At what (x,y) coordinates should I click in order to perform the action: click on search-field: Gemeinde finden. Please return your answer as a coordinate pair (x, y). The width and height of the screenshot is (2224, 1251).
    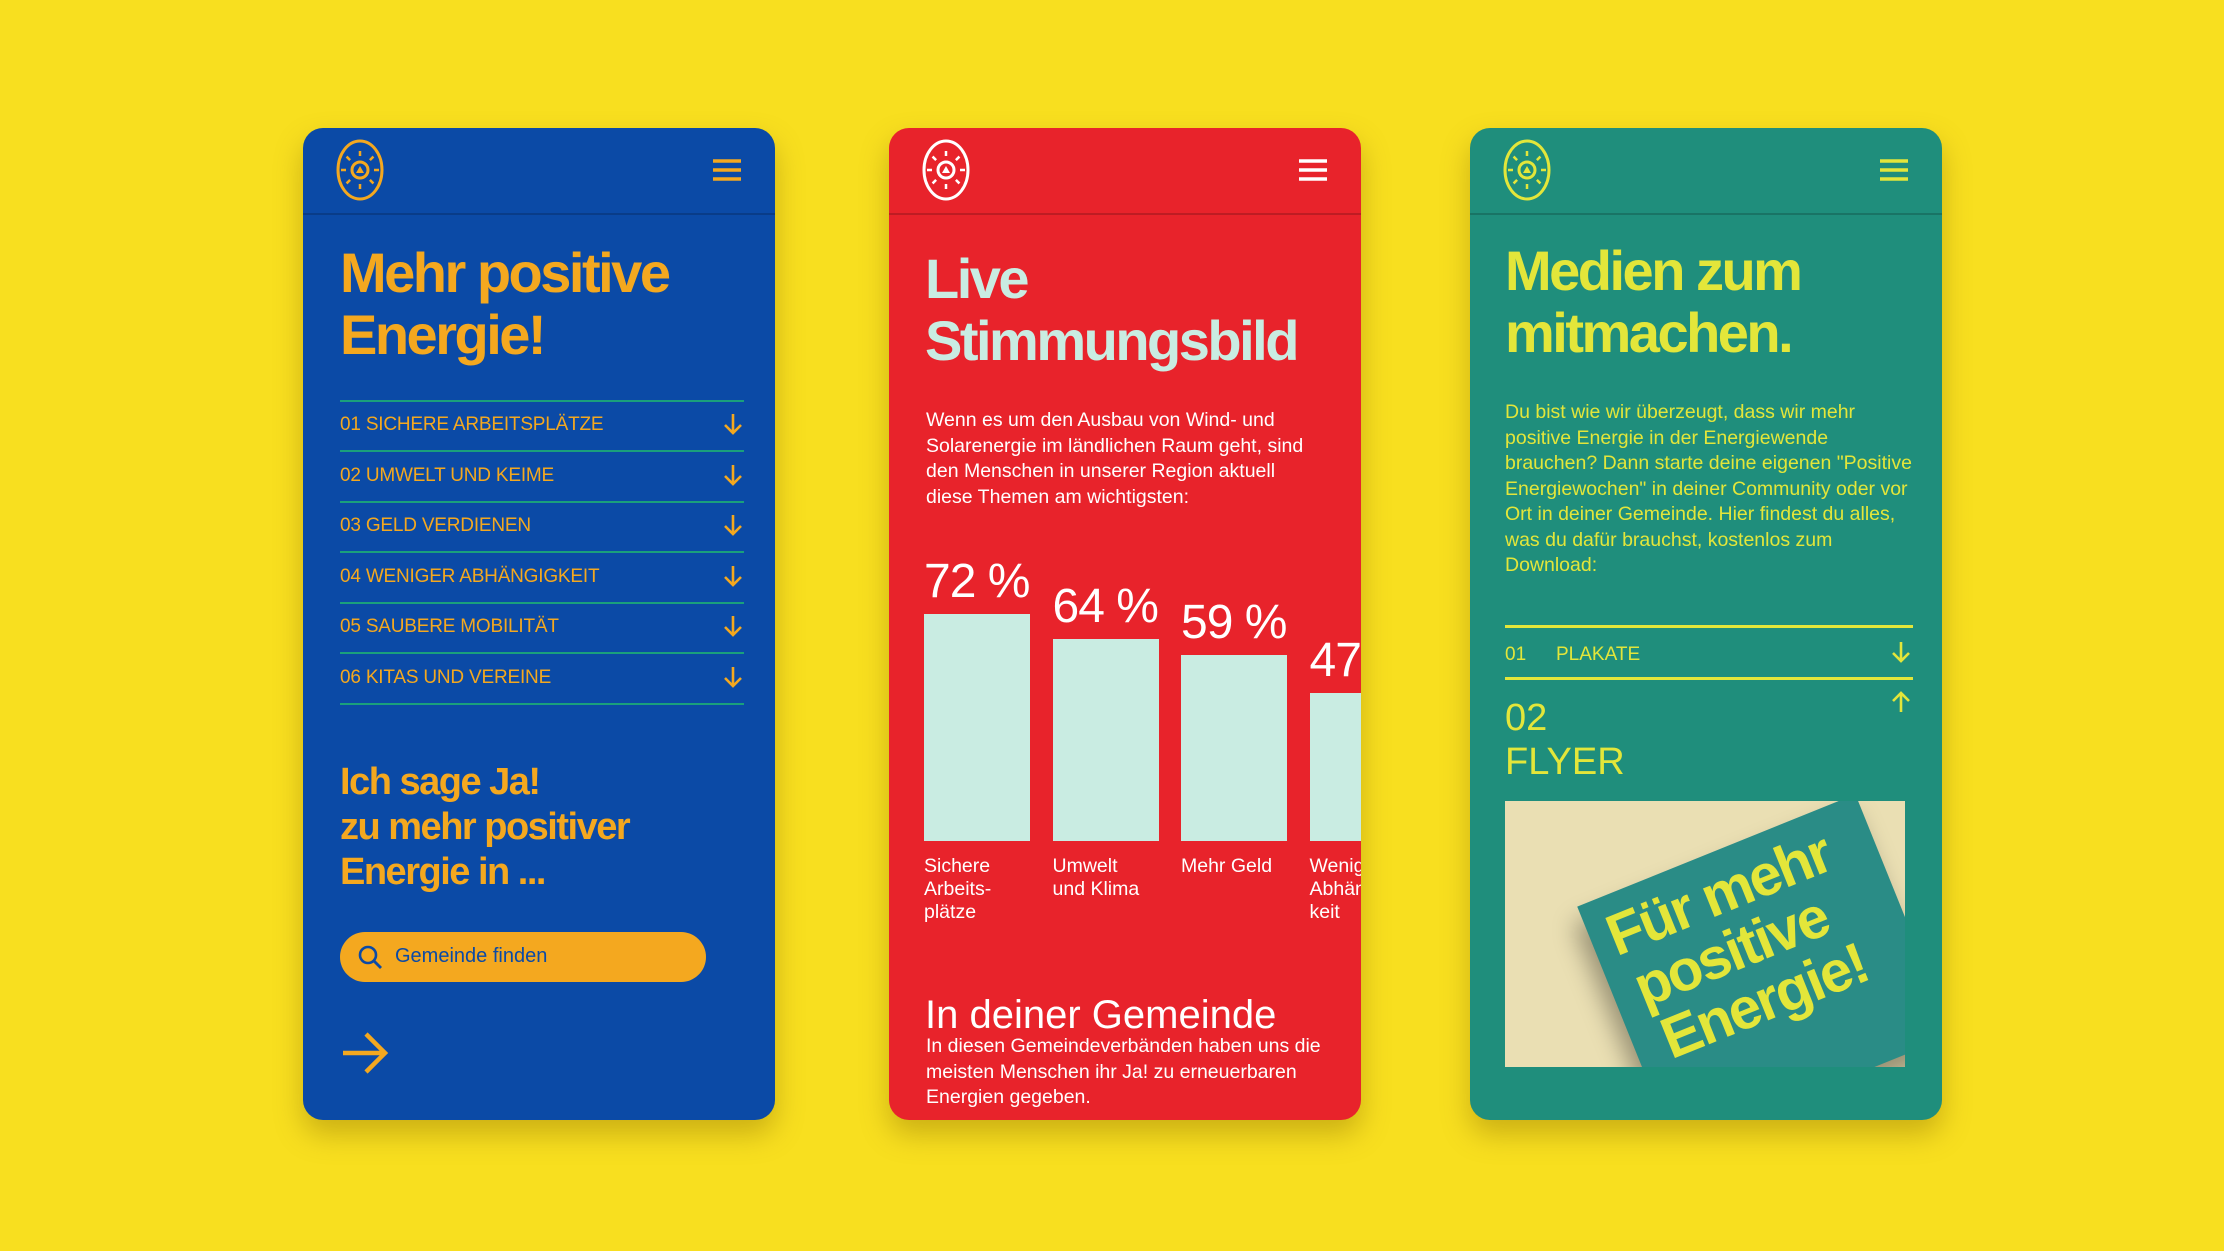
    Looking at the image, I should click on (523, 957).